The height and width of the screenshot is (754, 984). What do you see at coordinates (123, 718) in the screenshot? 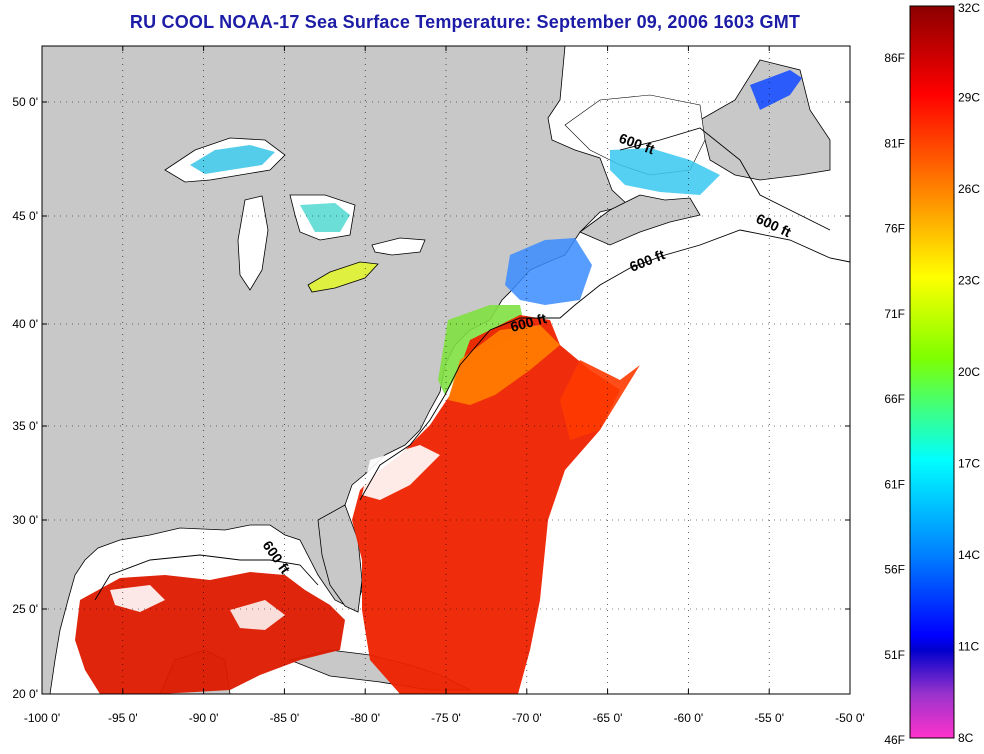
I see `lon-label: -95 0'` at bounding box center [123, 718].